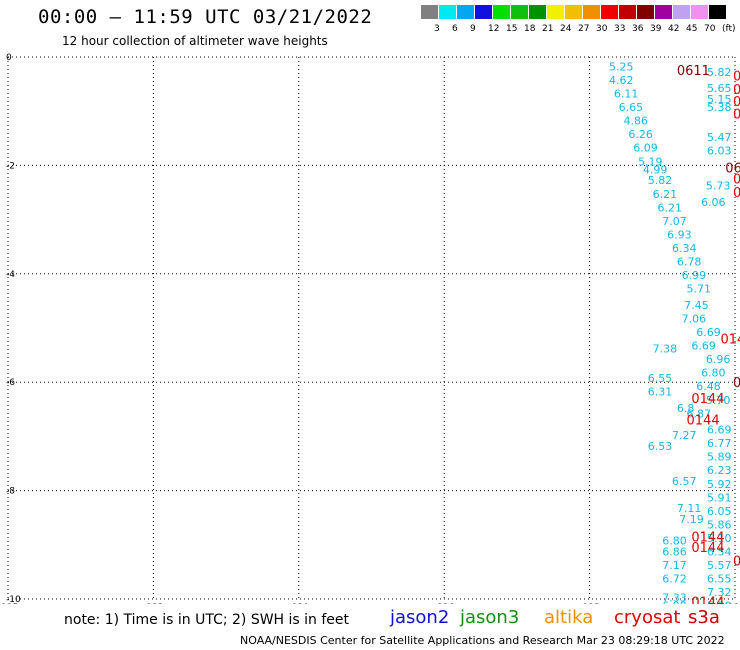 This screenshot has height=650, width=740. Describe the element at coordinates (660, 392) in the screenshot. I see `swh-label: 6.31` at that location.